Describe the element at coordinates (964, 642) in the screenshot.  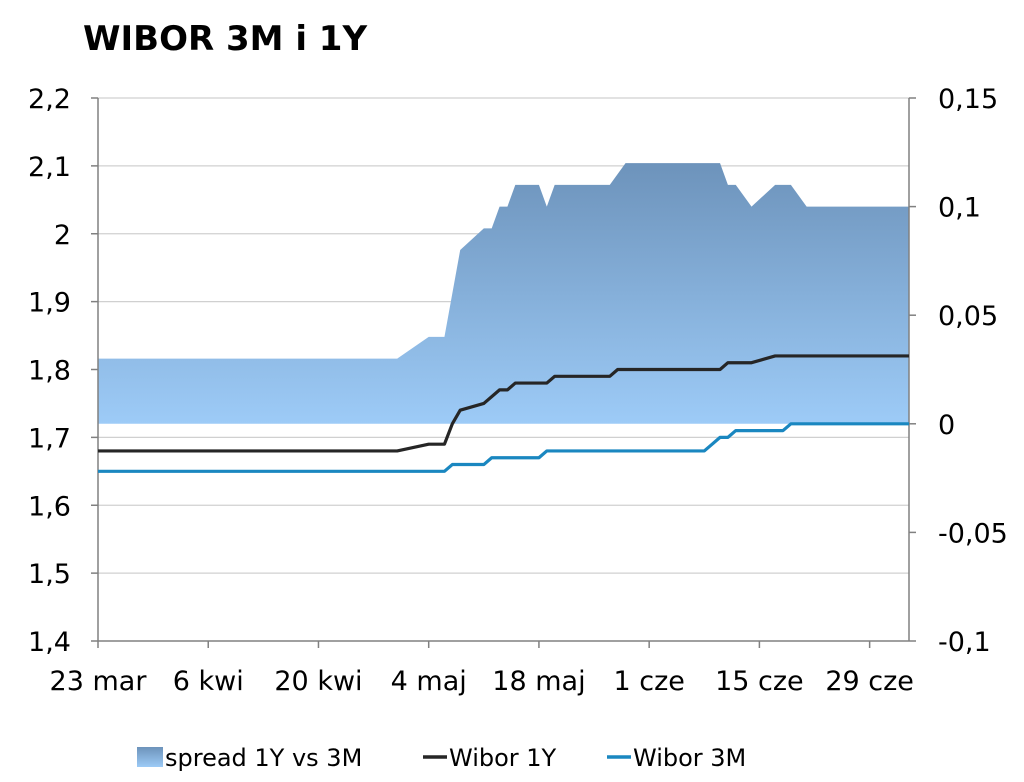
I see `y-right-tick-label: -0,1` at that location.